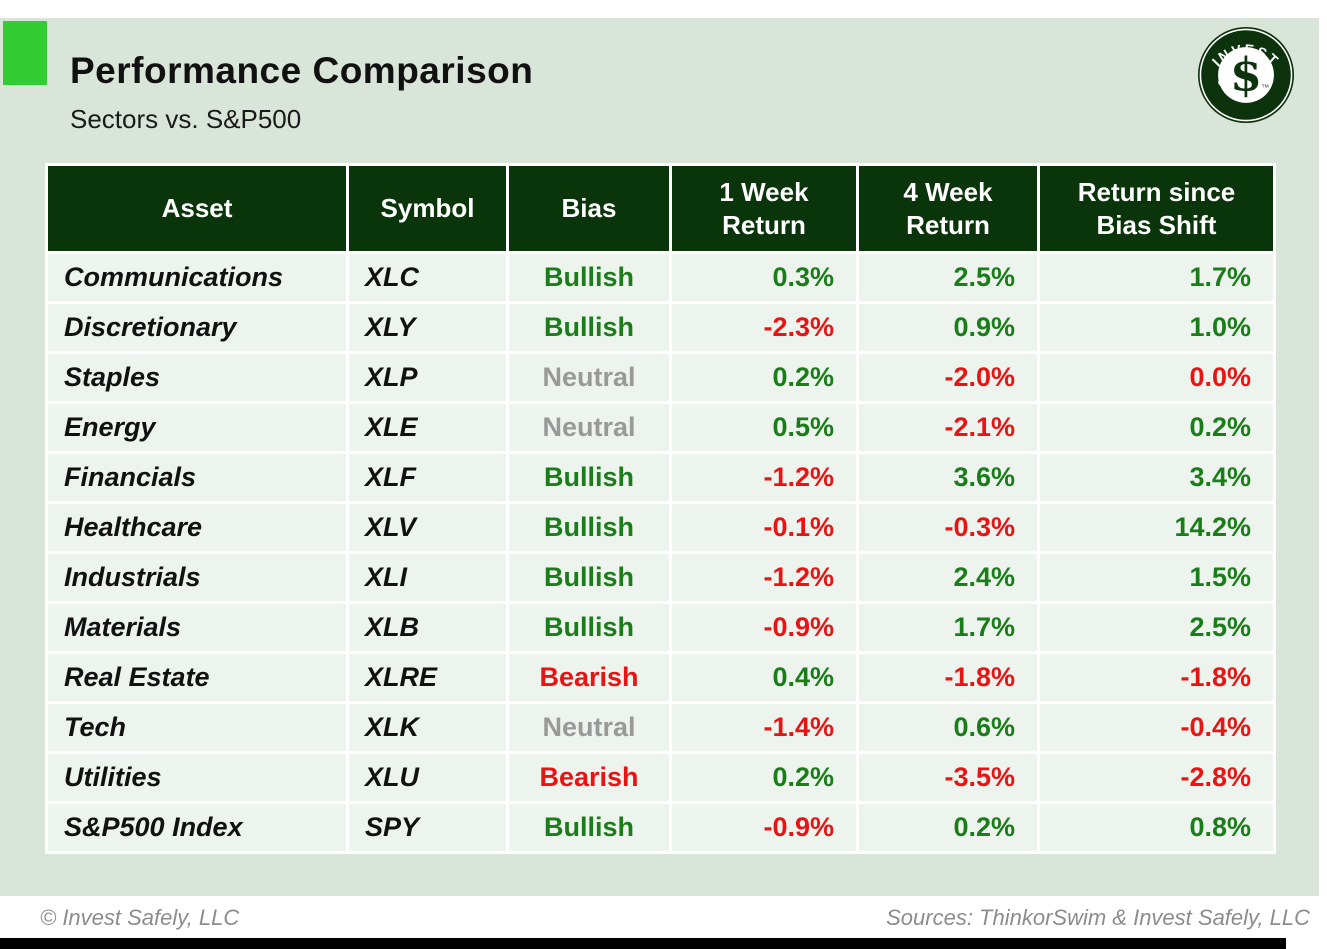  I want to click on invest-safely-logo-icon: INVEST SAFELY $ TM, so click(1246, 75).